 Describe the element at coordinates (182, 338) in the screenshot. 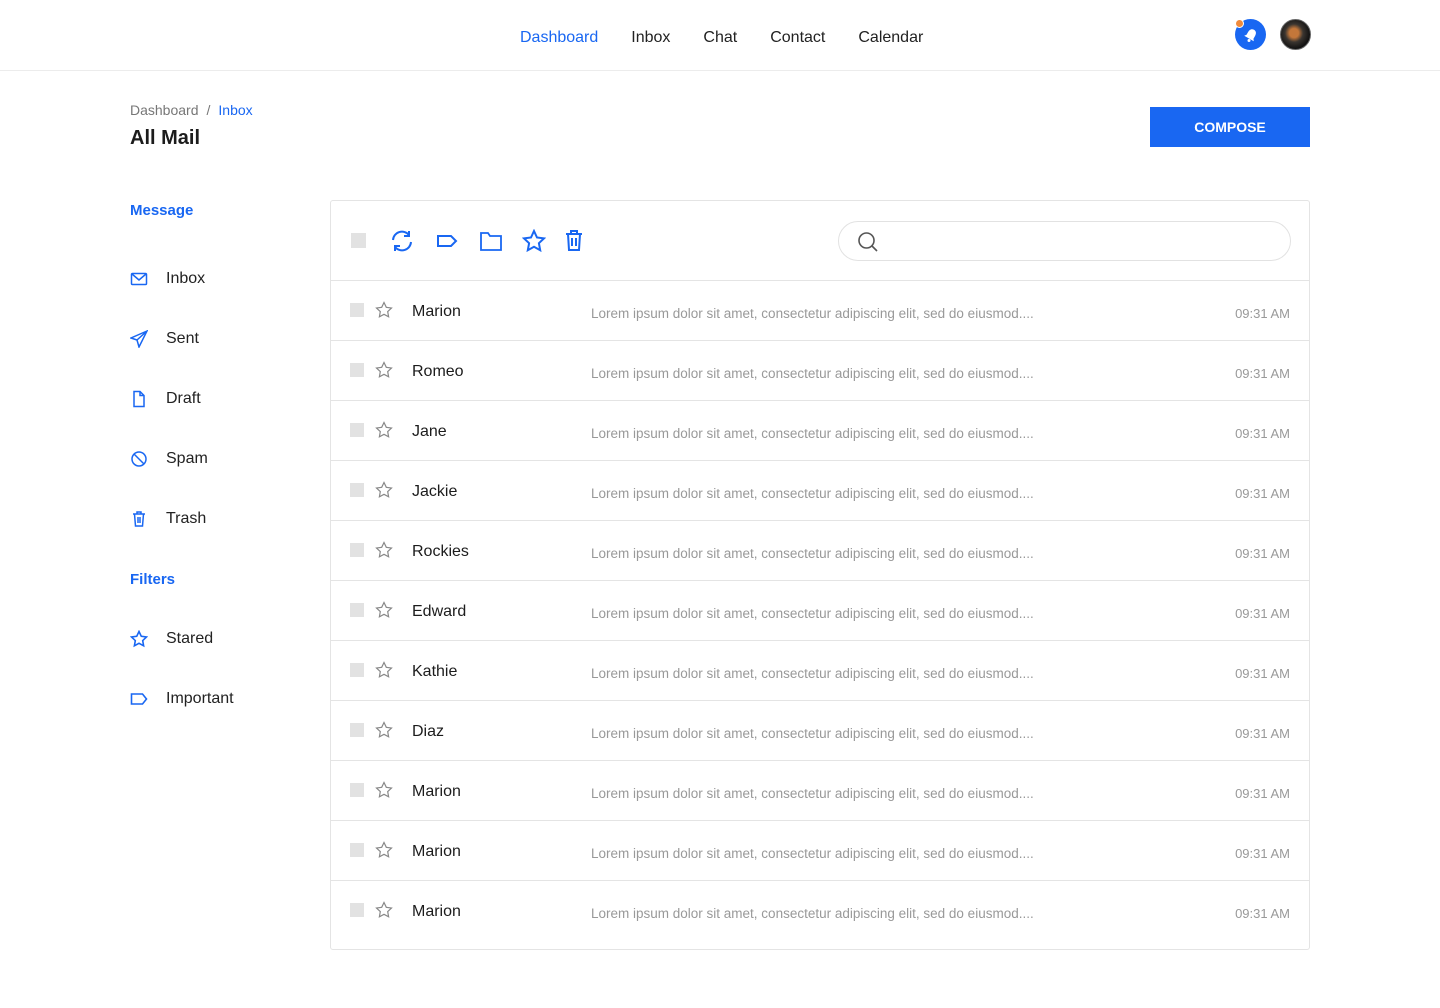

I see `sidebar-label: Sent` at that location.